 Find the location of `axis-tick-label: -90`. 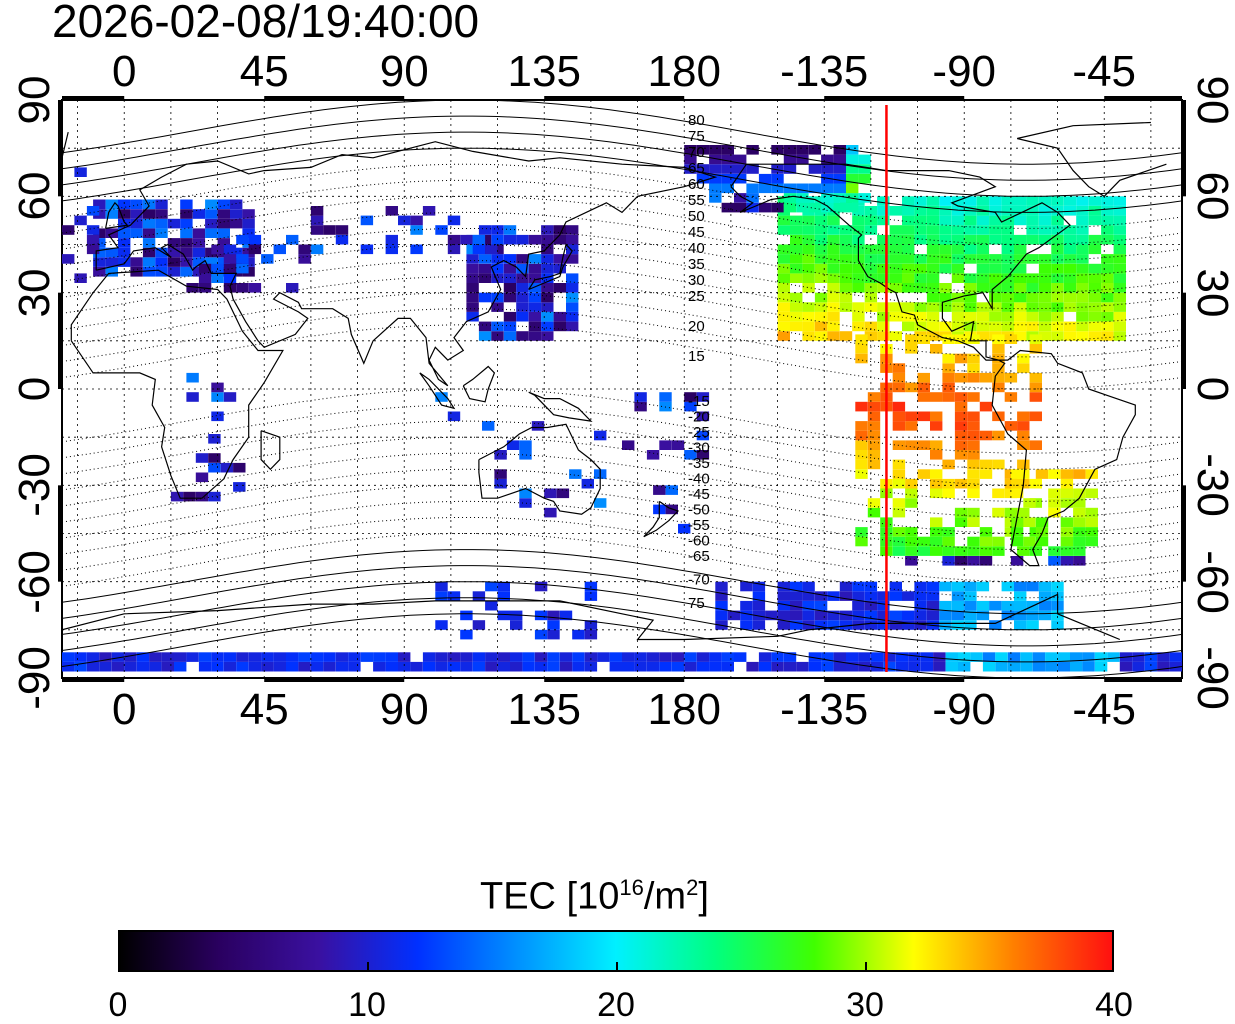

axis-tick-label: -90 is located at coordinates (34, 678).